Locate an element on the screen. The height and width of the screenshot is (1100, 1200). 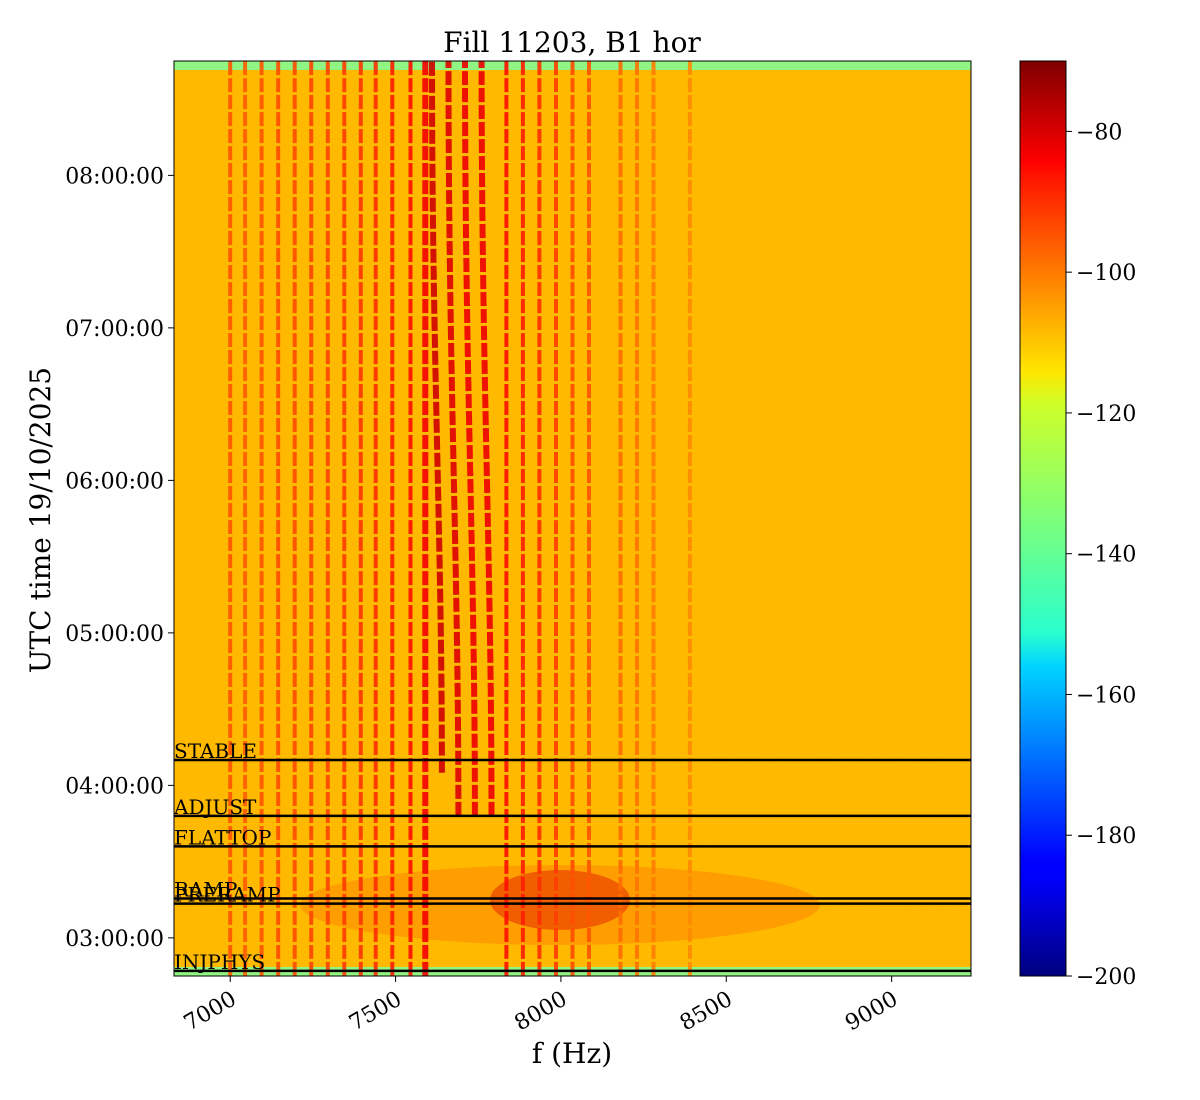
y-tick-label: 08:00:00 is located at coordinates (114, 176).